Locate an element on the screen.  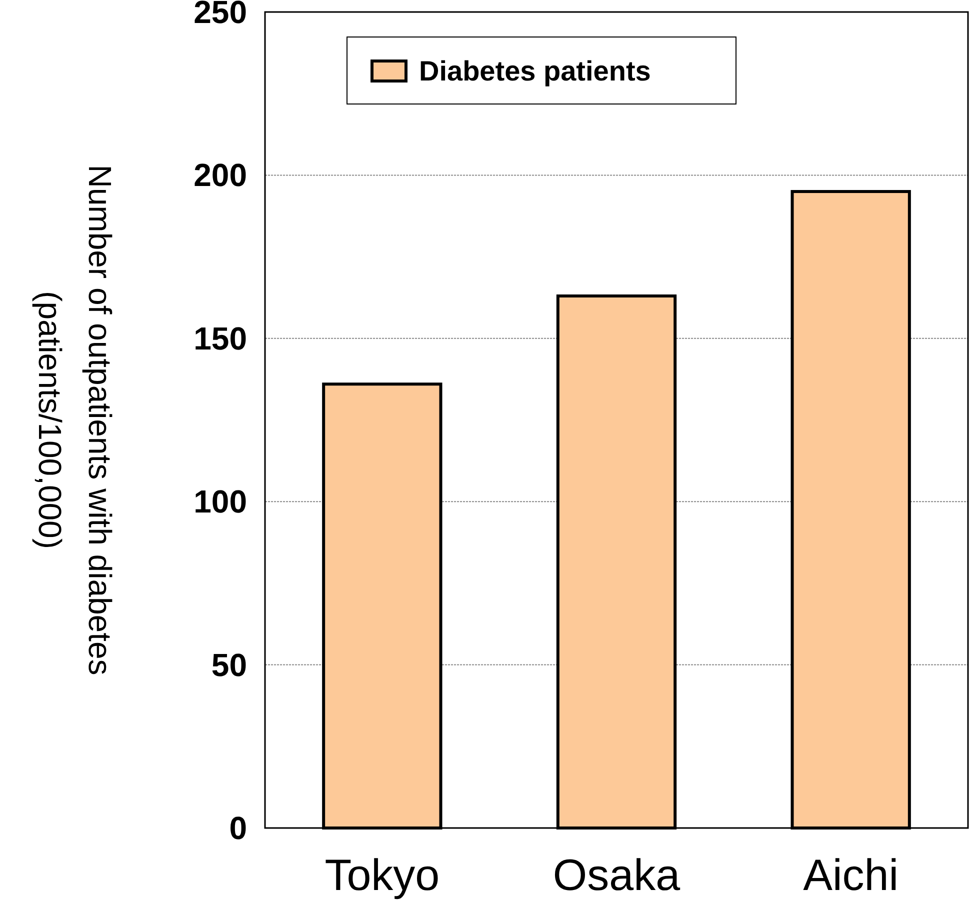
x-tick-label: Tokyo is located at coordinates (382, 875).